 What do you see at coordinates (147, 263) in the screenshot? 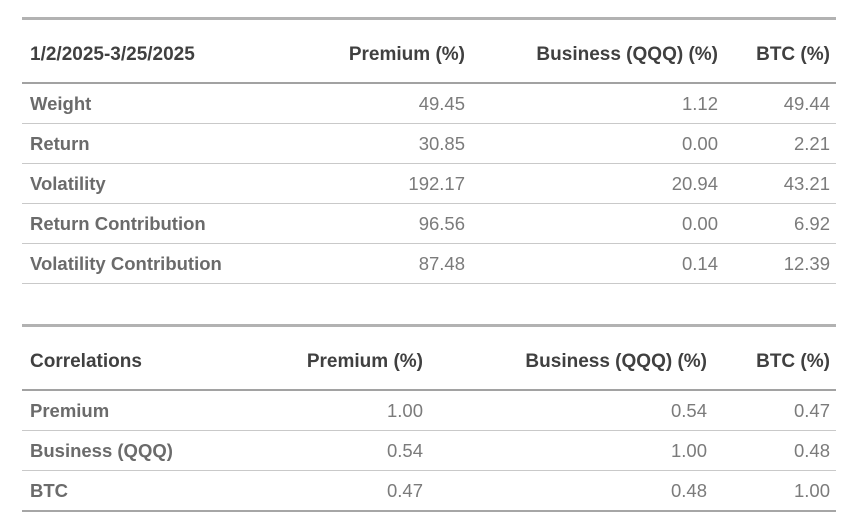
I see `row-label: Volatility Contribution` at bounding box center [147, 263].